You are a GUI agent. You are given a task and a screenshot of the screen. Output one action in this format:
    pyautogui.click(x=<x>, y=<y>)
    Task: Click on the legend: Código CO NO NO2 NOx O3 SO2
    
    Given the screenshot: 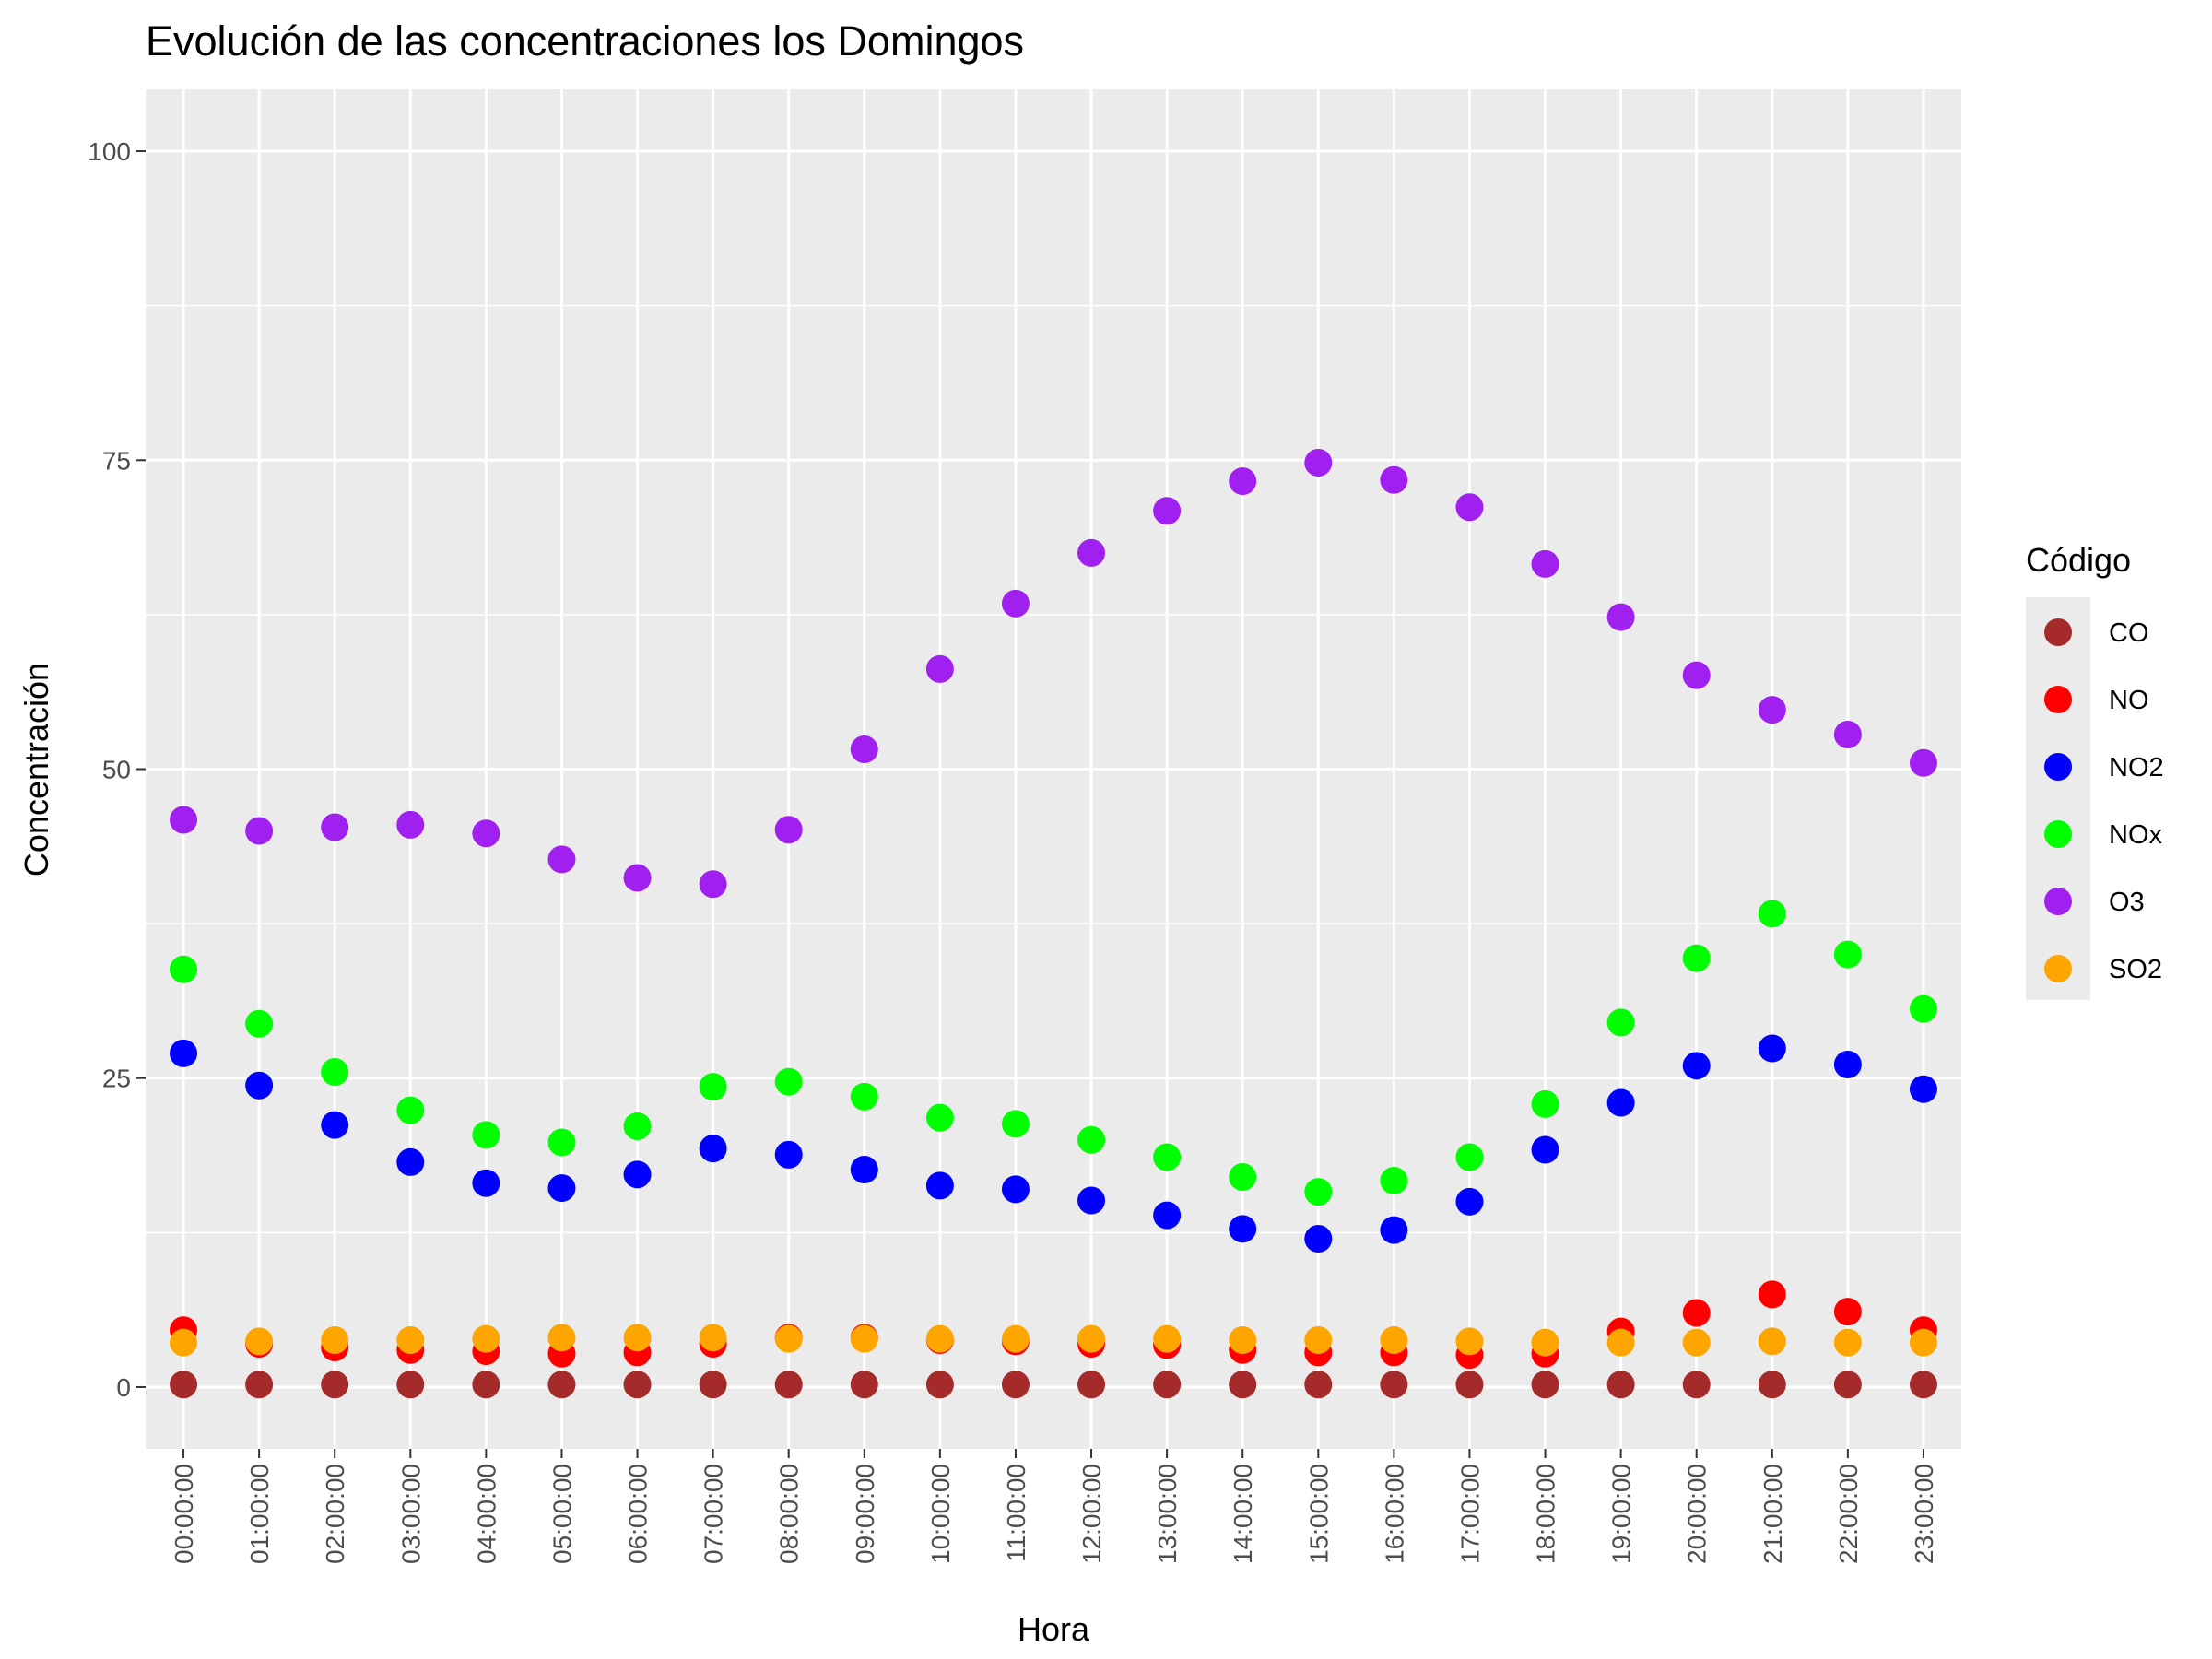 What is the action you would take?
    pyautogui.click(x=2095, y=770)
    